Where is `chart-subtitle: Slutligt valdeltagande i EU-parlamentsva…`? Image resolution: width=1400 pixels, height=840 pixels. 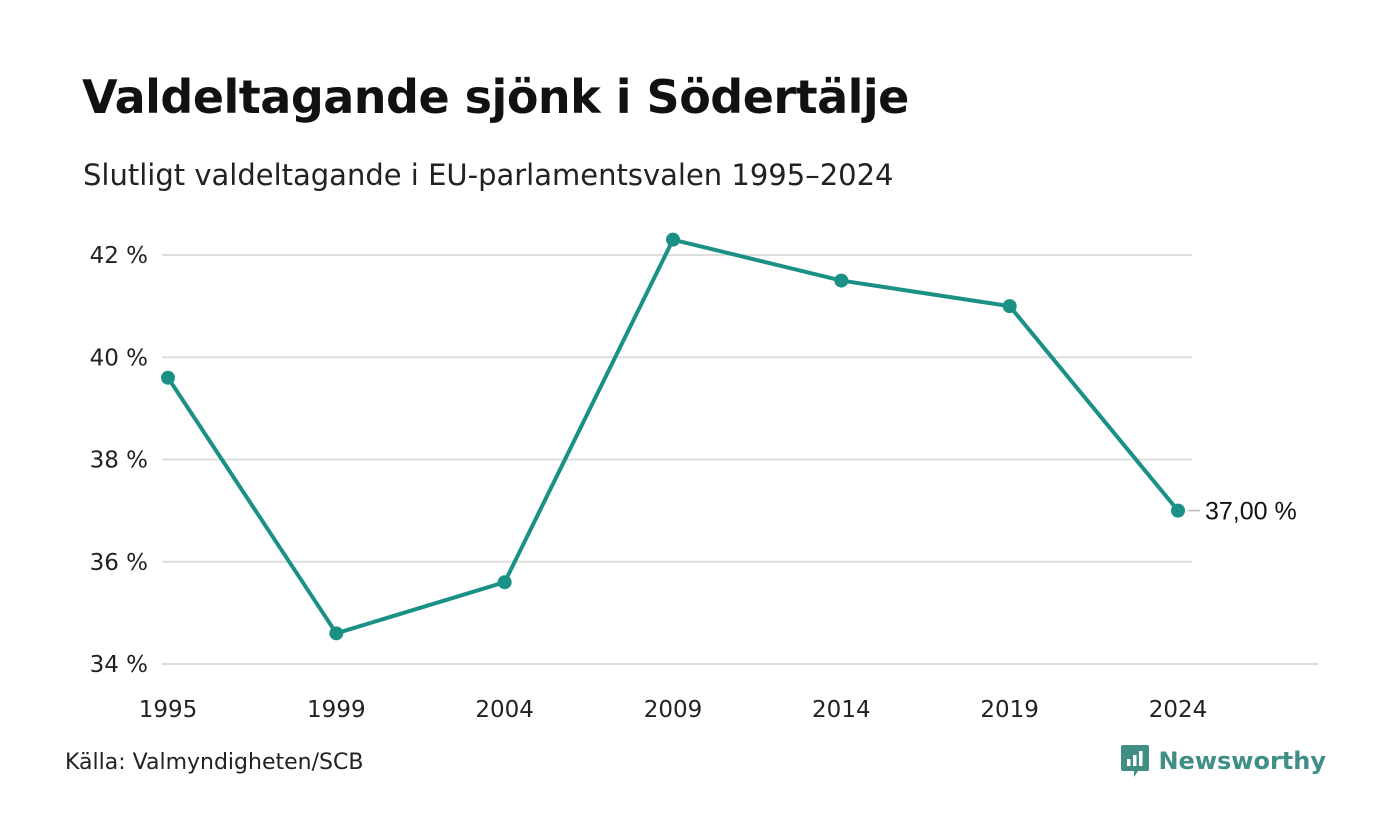
chart-subtitle: Slutligt valdeltagande i EU-parlamentsva… is located at coordinates (488, 175).